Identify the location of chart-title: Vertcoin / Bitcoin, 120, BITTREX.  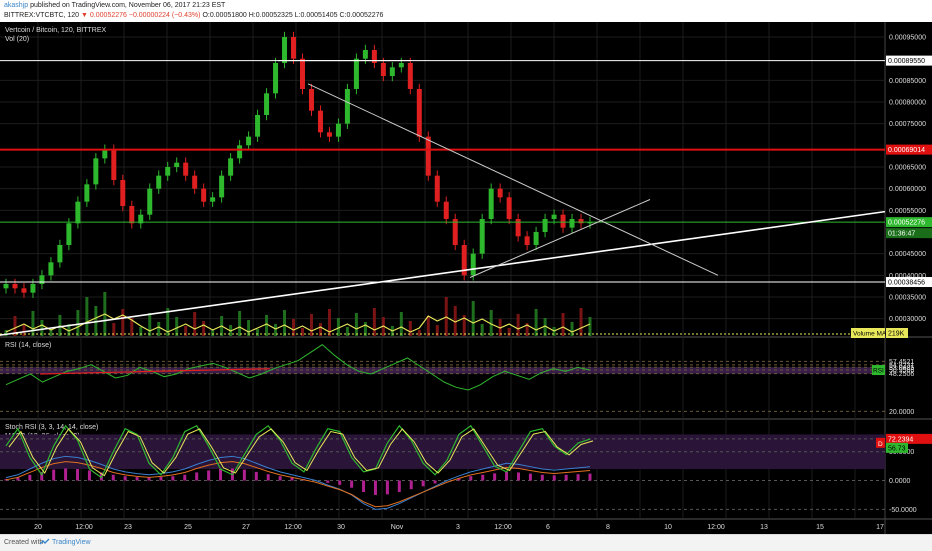
(55, 30).